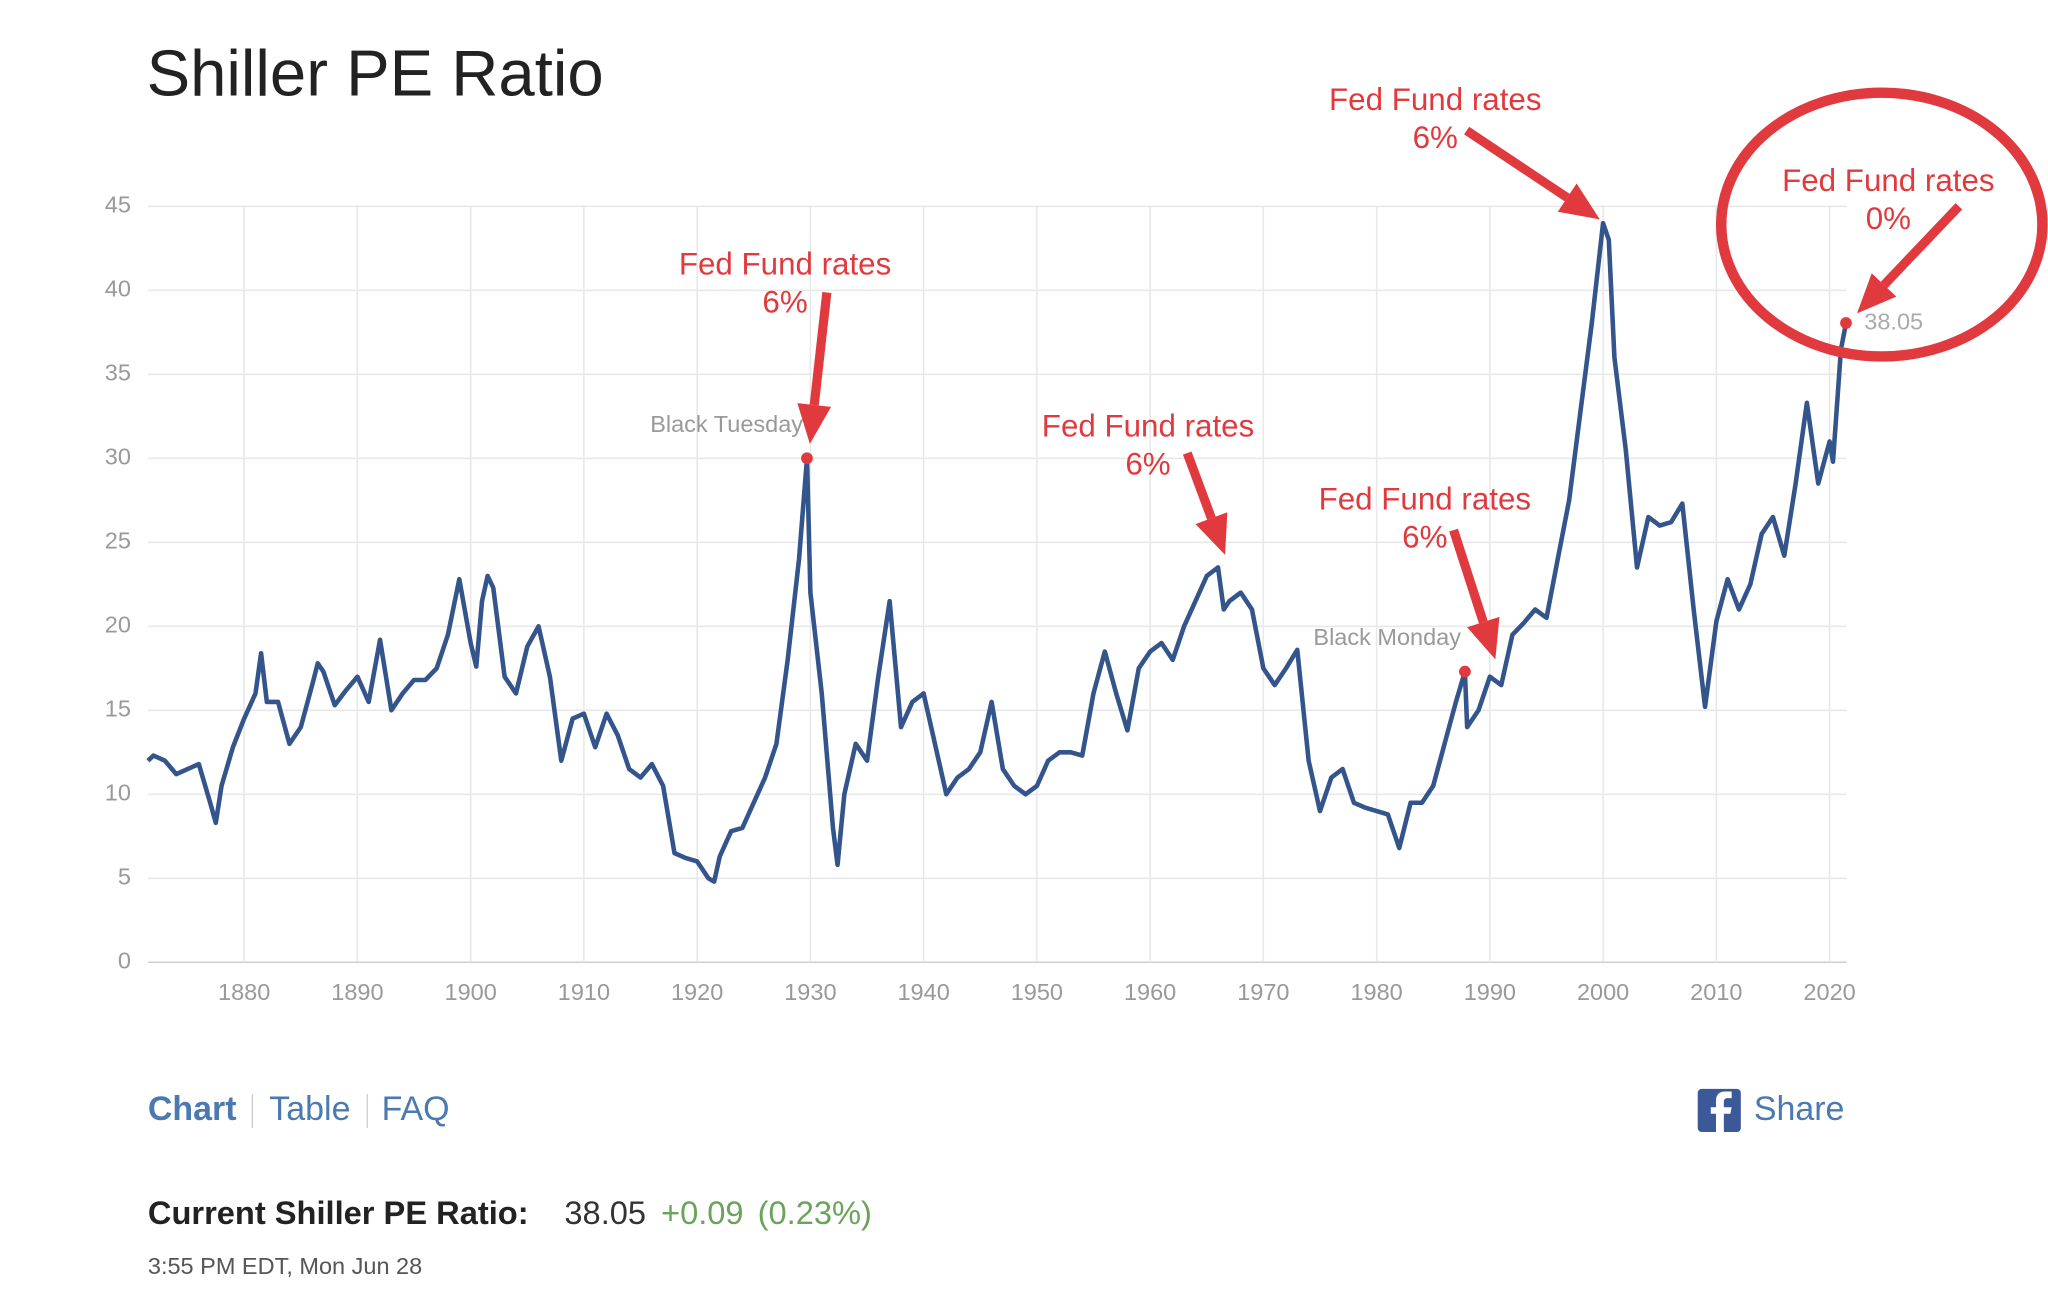  Describe the element at coordinates (1263, 992) in the screenshot. I see `x-tick-label: 1970` at that location.